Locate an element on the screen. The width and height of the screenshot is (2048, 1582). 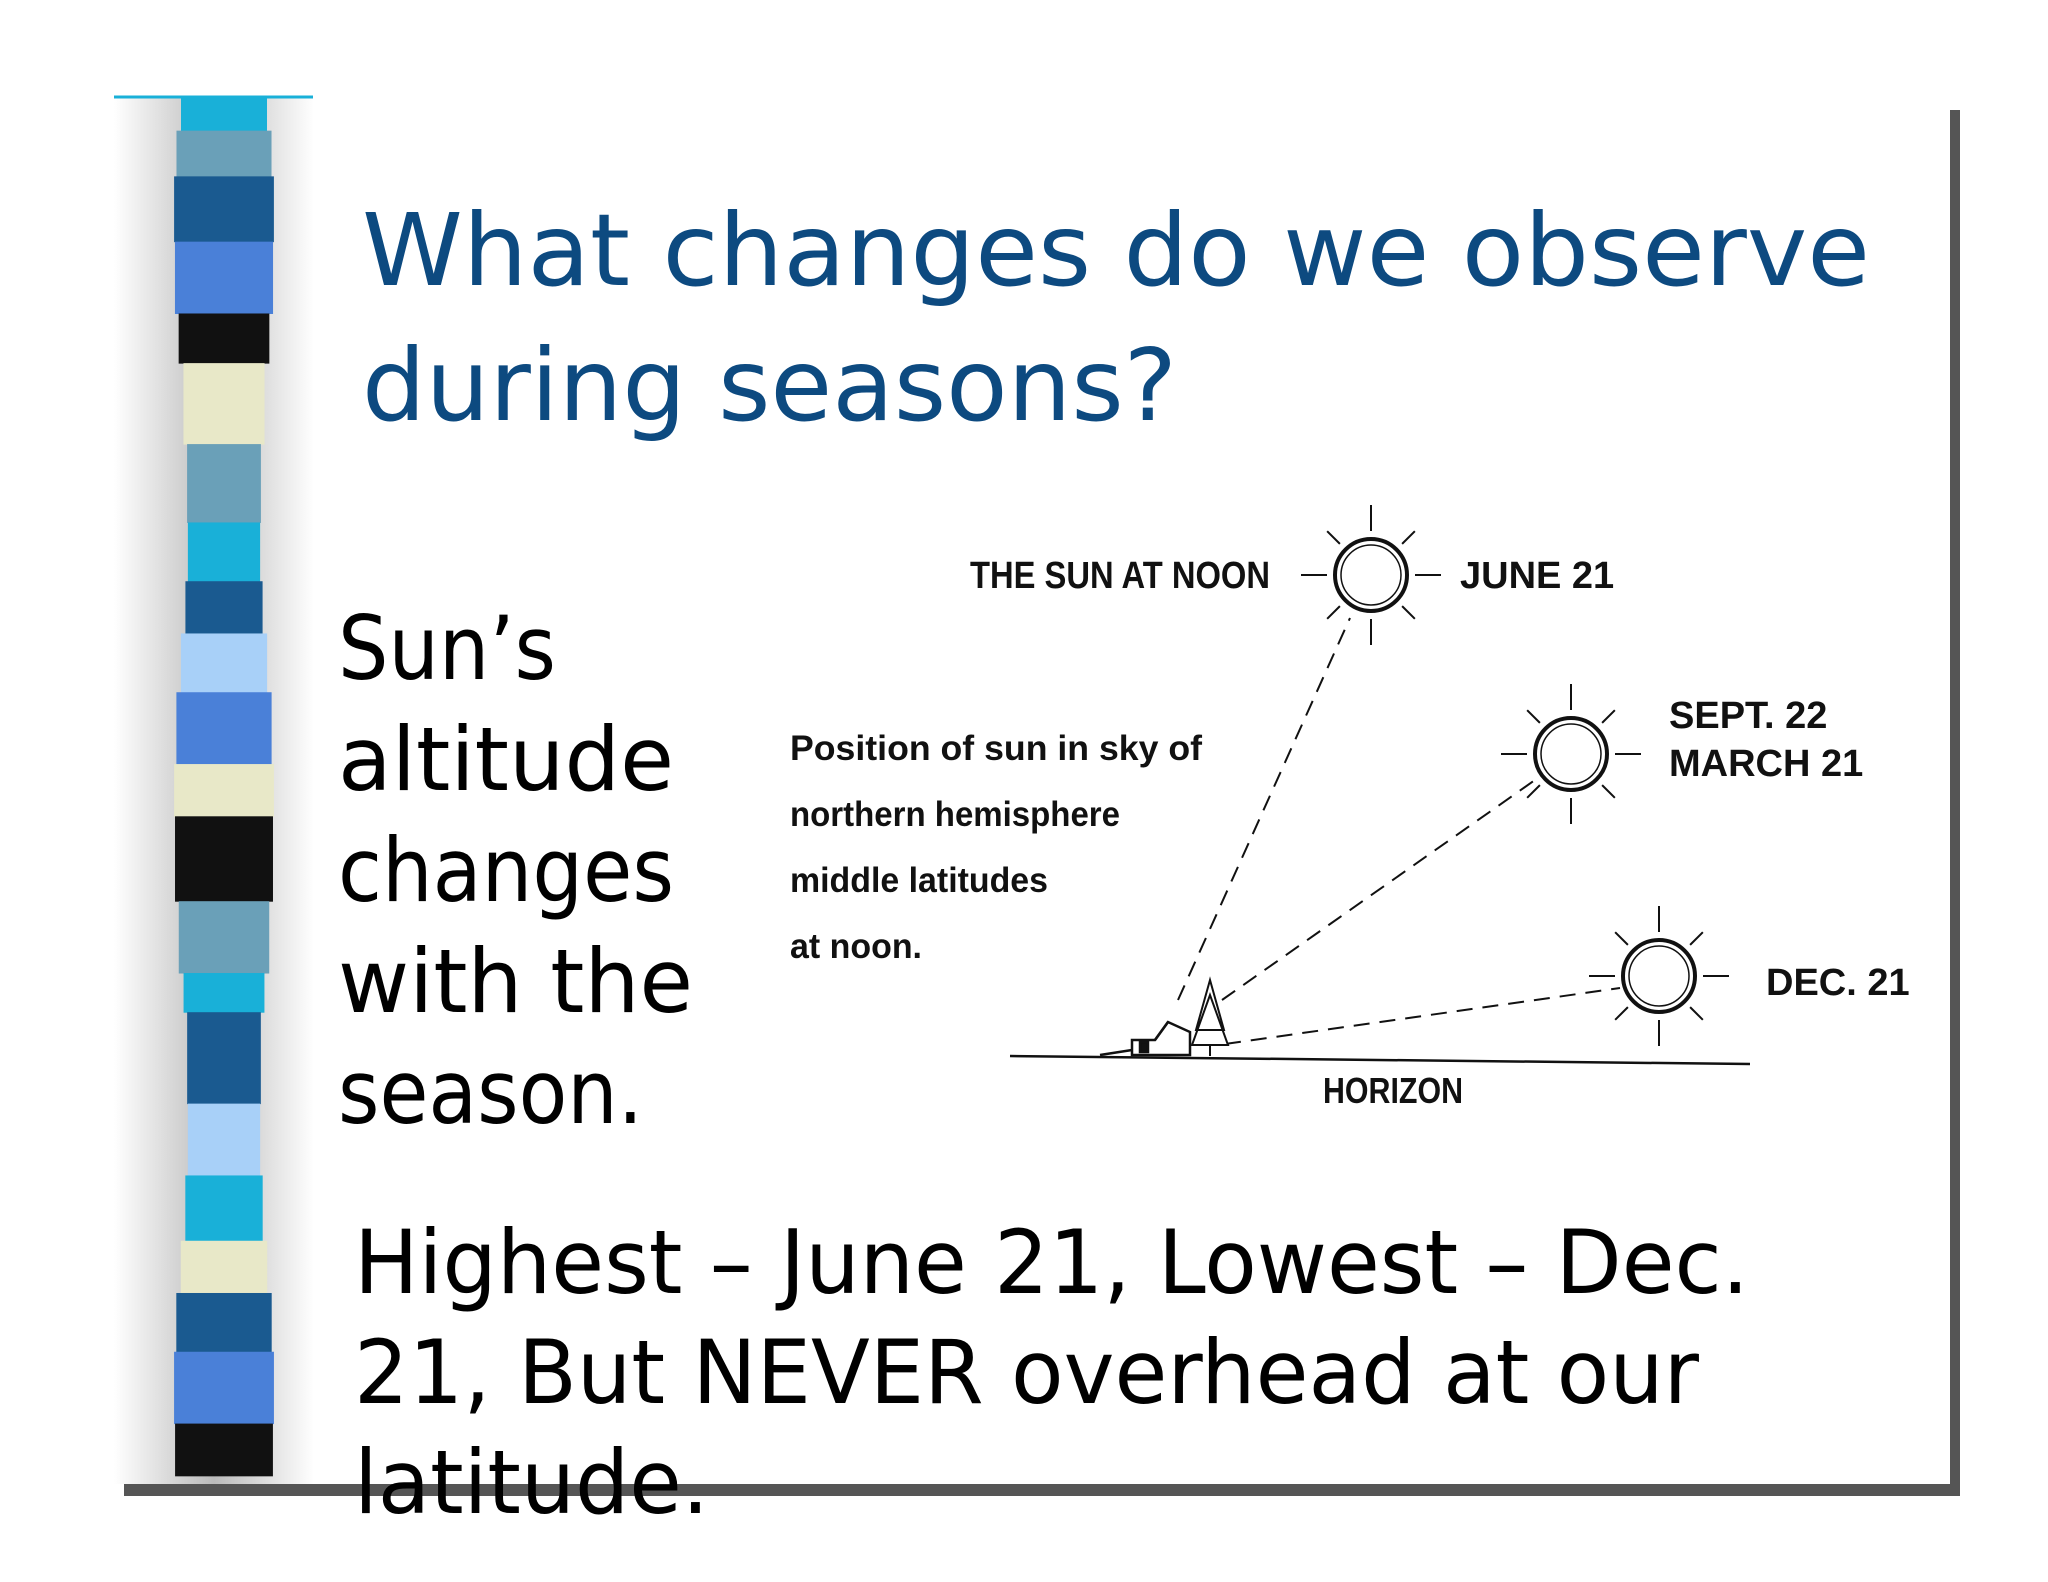
slide-title-line: during seasons? is located at coordinates (769, 385).